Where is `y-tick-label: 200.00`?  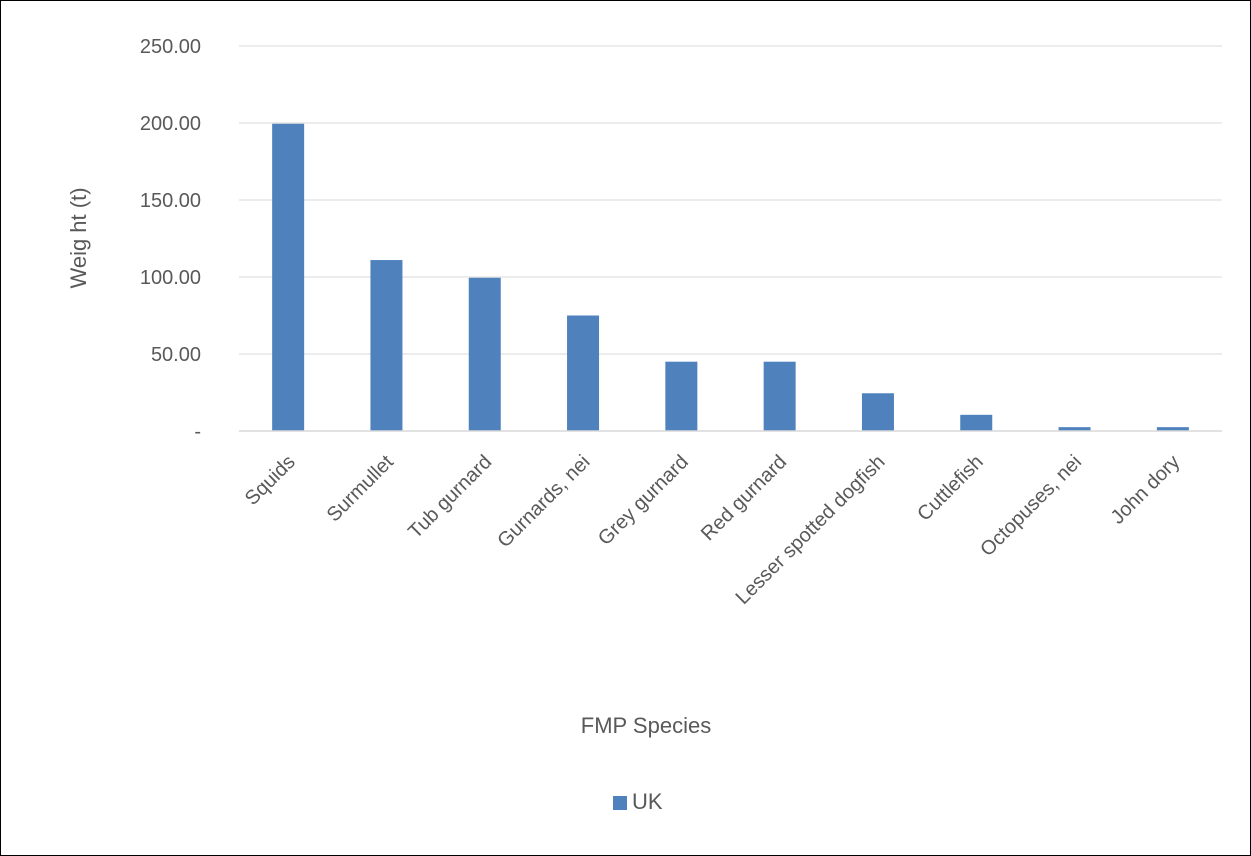
y-tick-label: 200.00 is located at coordinates (170, 124).